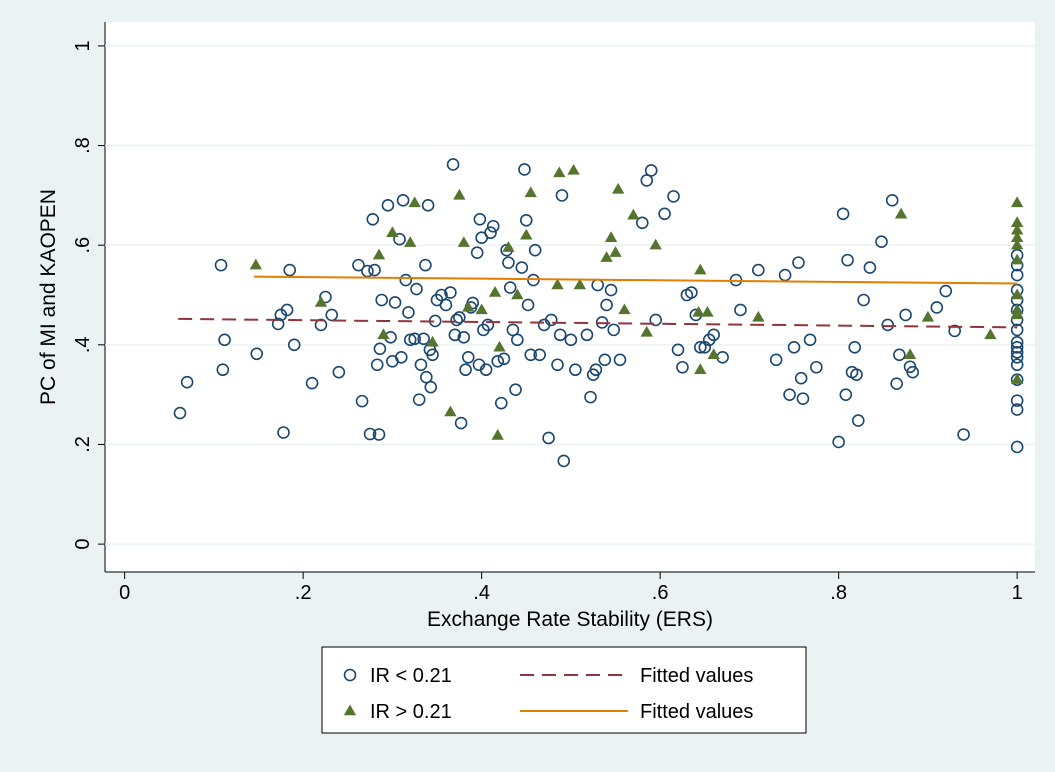  I want to click on legend-symbol, so click(350, 710).